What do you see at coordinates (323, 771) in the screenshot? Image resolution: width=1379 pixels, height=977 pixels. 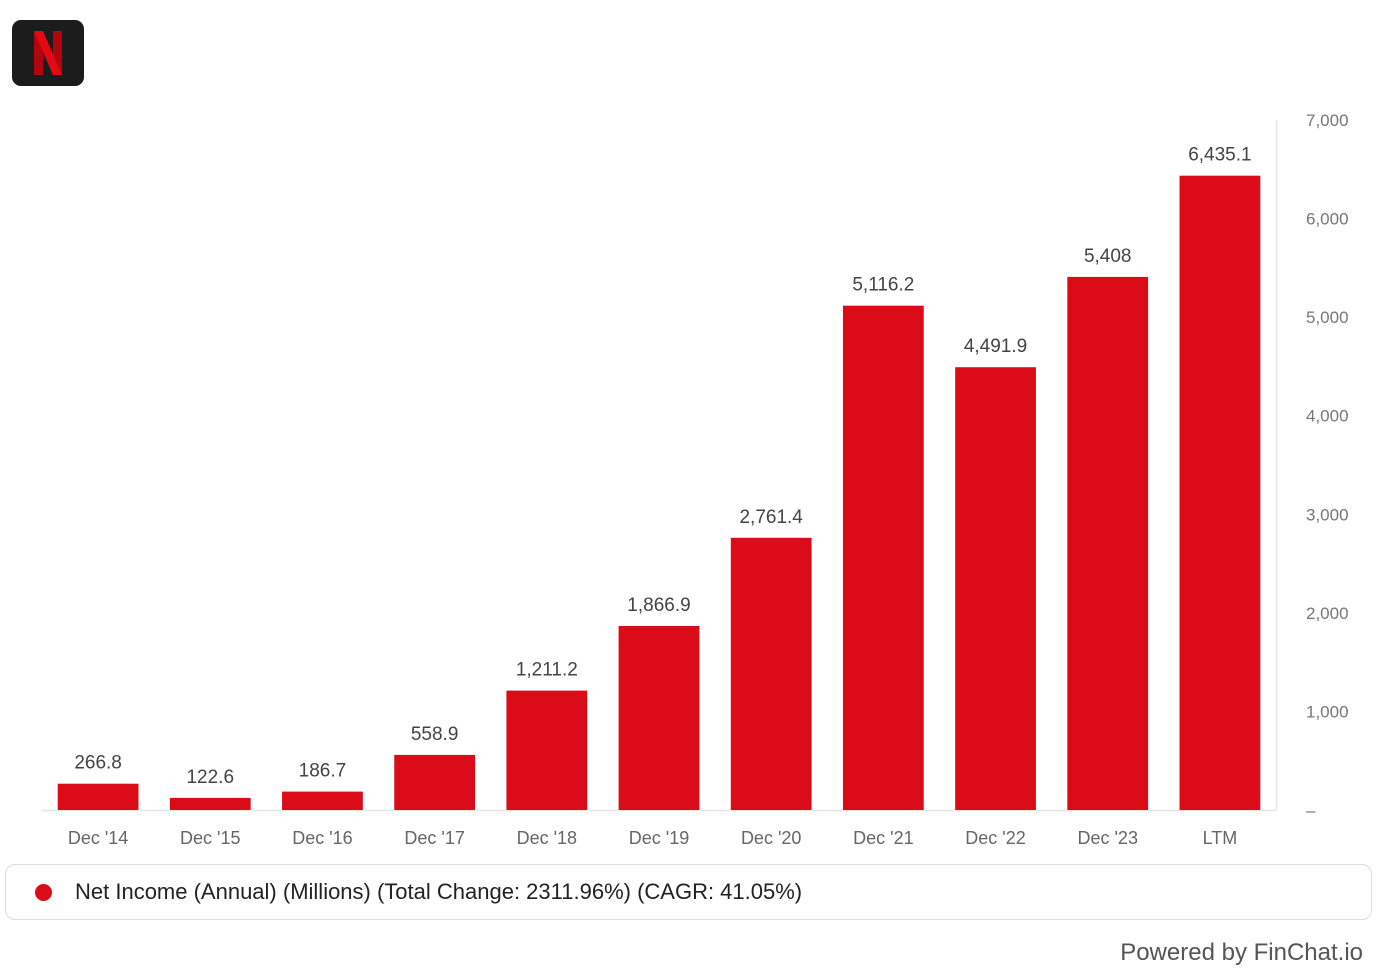 I see `bar-value-label: 186.7` at bounding box center [323, 771].